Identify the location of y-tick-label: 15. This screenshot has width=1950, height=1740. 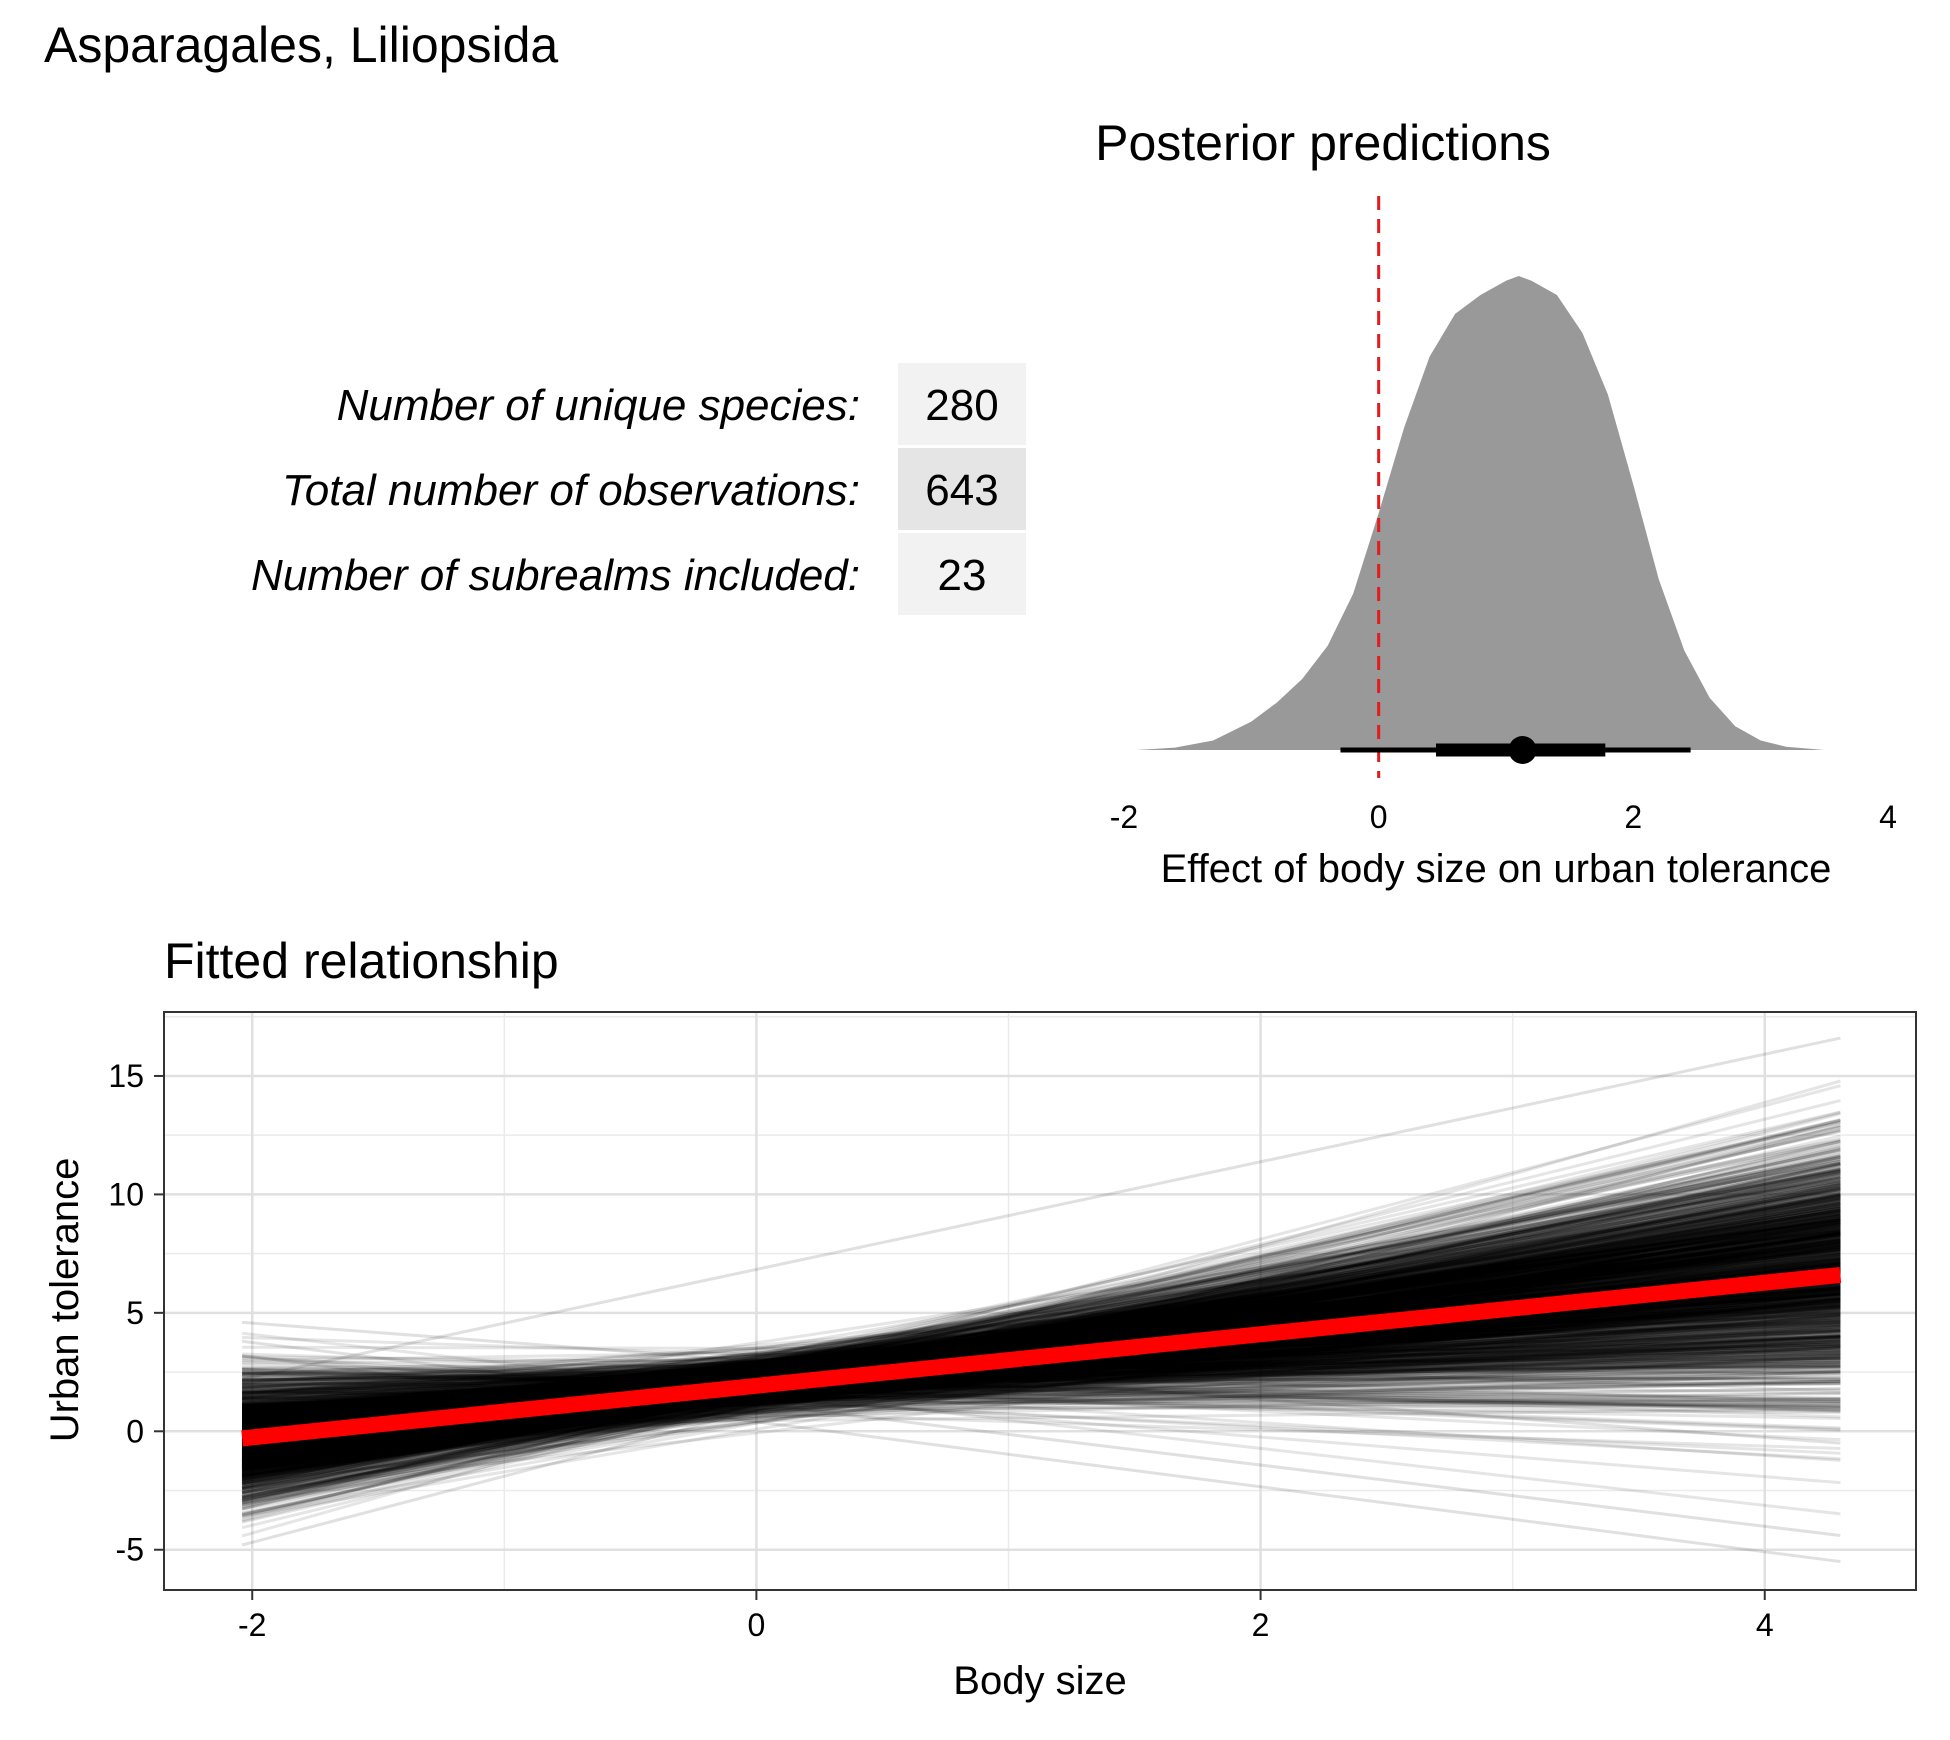
(126, 1076).